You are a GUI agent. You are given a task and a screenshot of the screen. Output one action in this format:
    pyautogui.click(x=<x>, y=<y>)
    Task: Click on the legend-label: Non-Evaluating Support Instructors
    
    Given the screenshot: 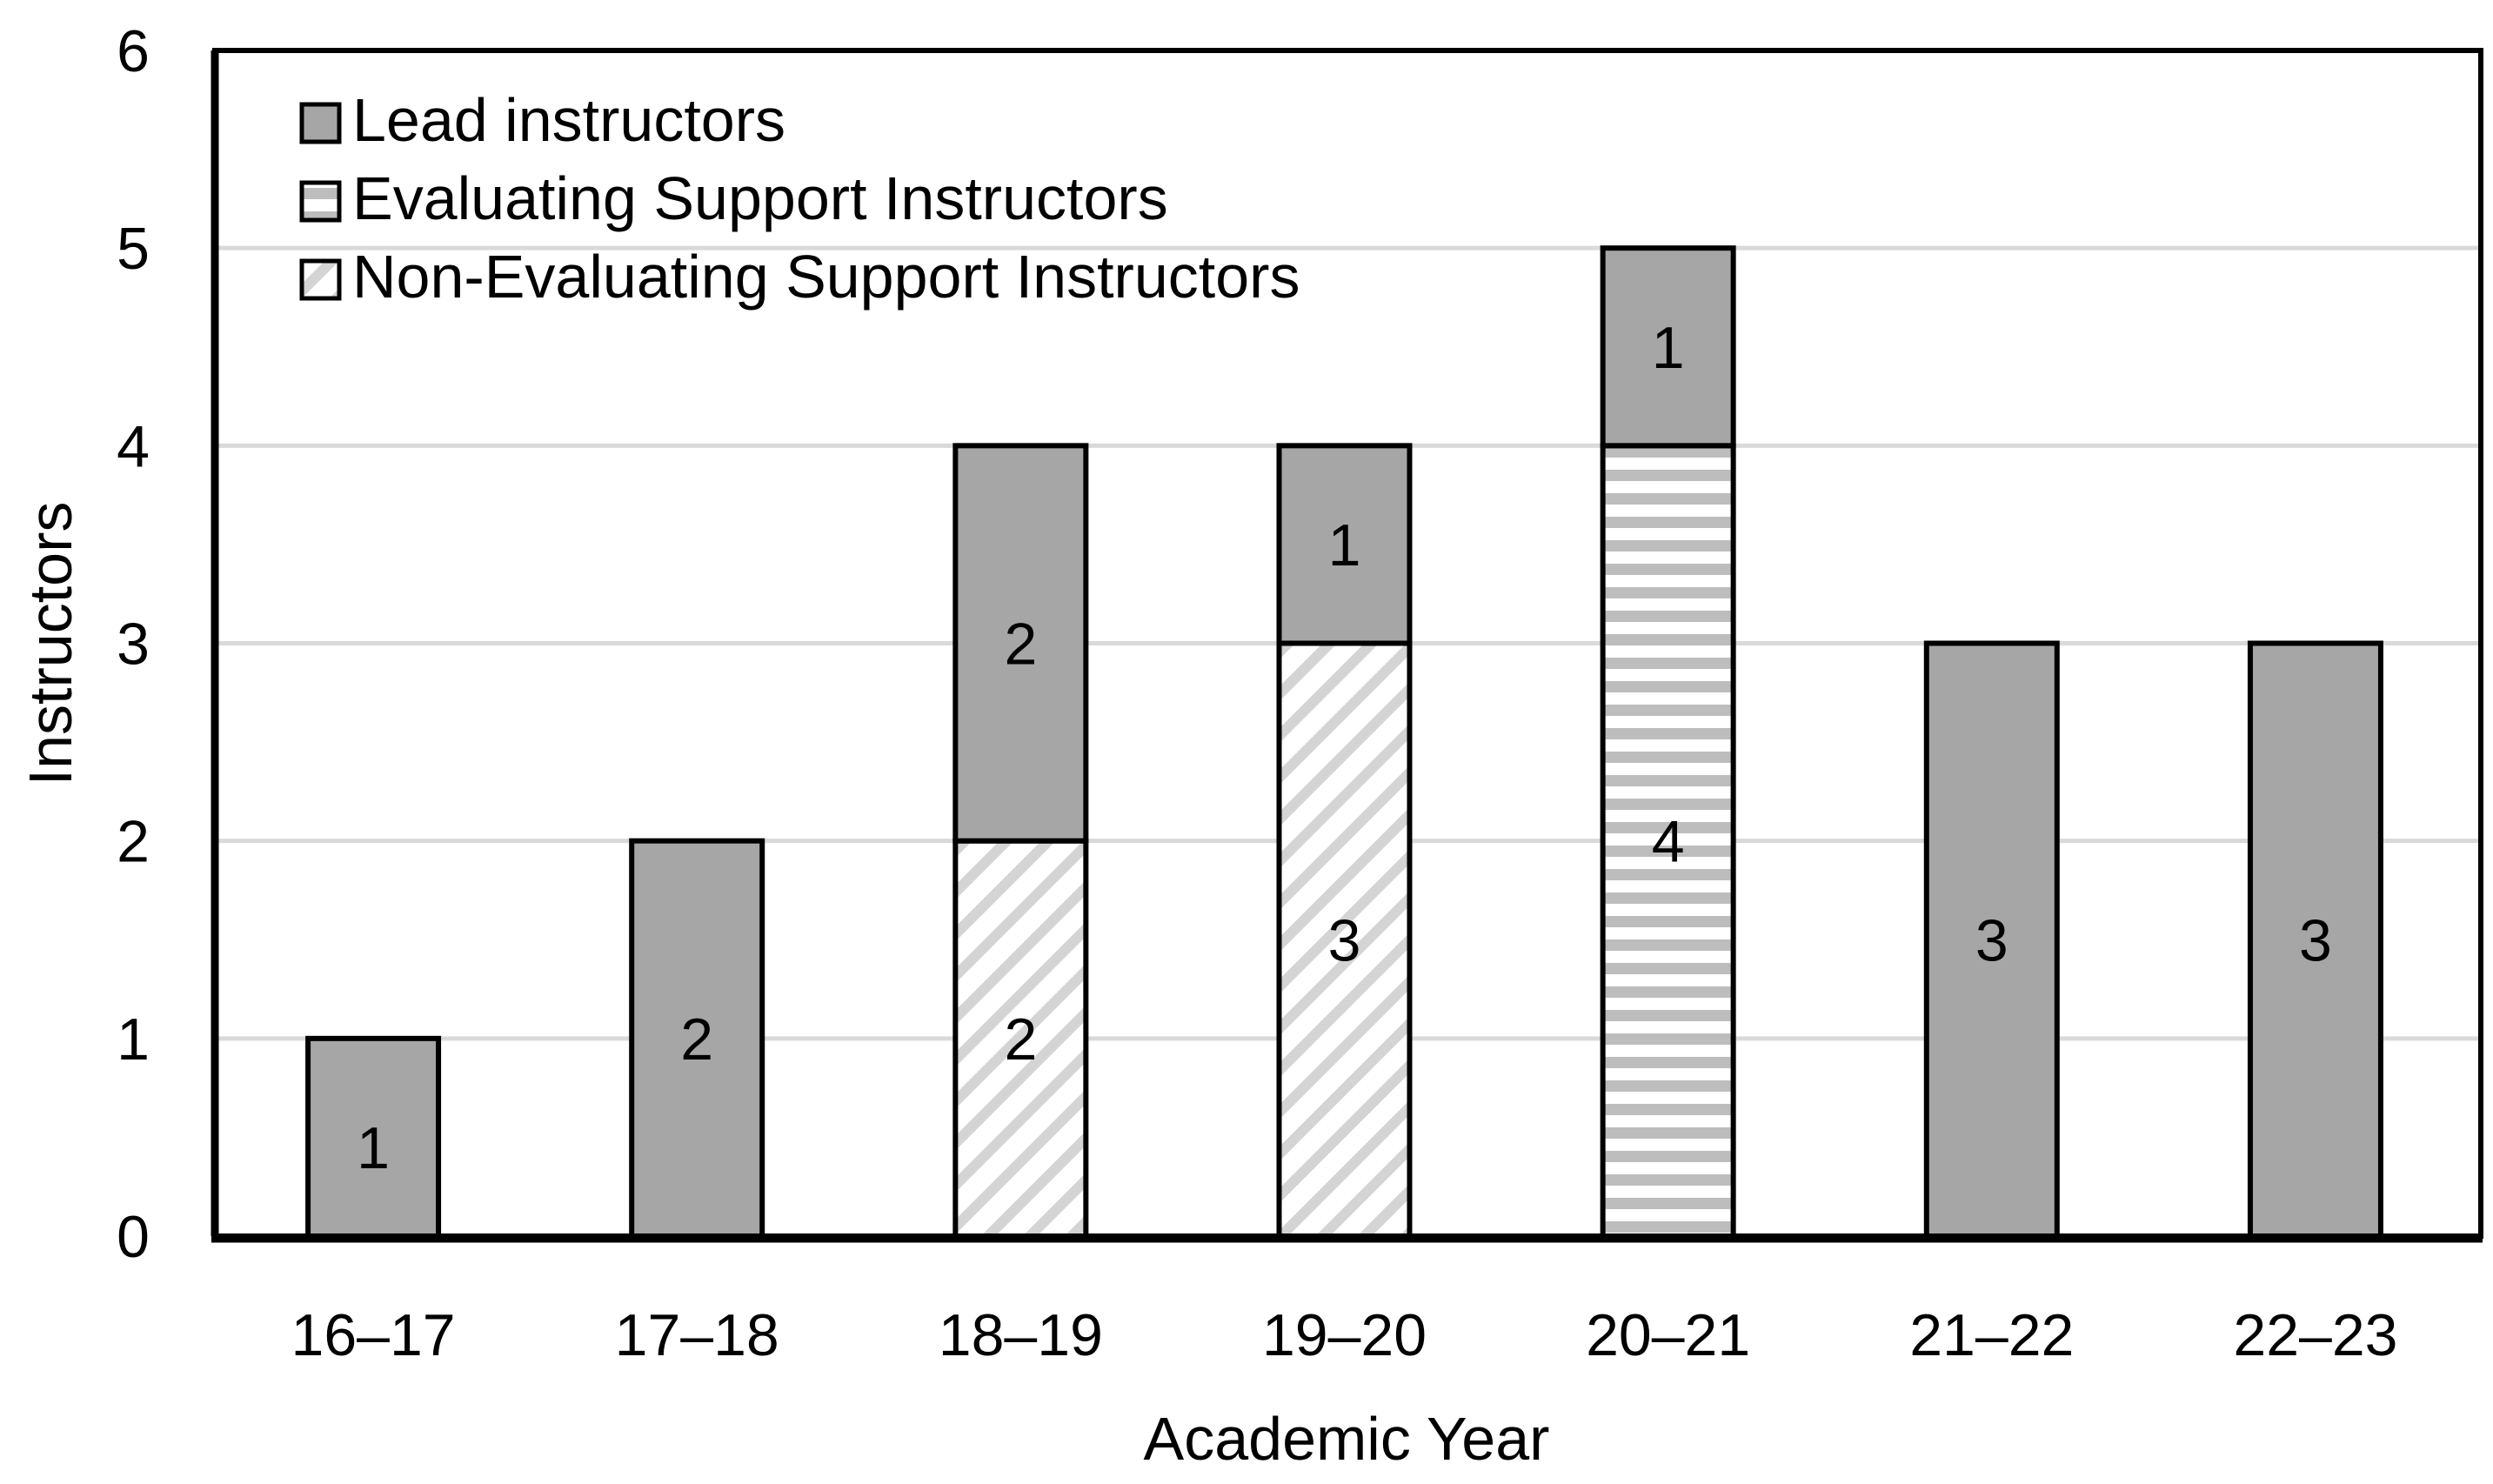 What is the action you would take?
    pyautogui.click(x=826, y=277)
    